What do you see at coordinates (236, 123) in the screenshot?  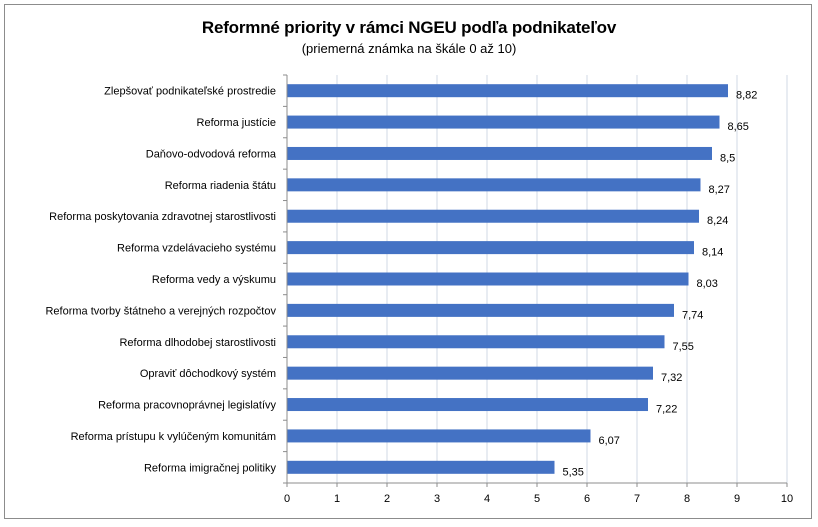 I see `category-label: Reforma justície` at bounding box center [236, 123].